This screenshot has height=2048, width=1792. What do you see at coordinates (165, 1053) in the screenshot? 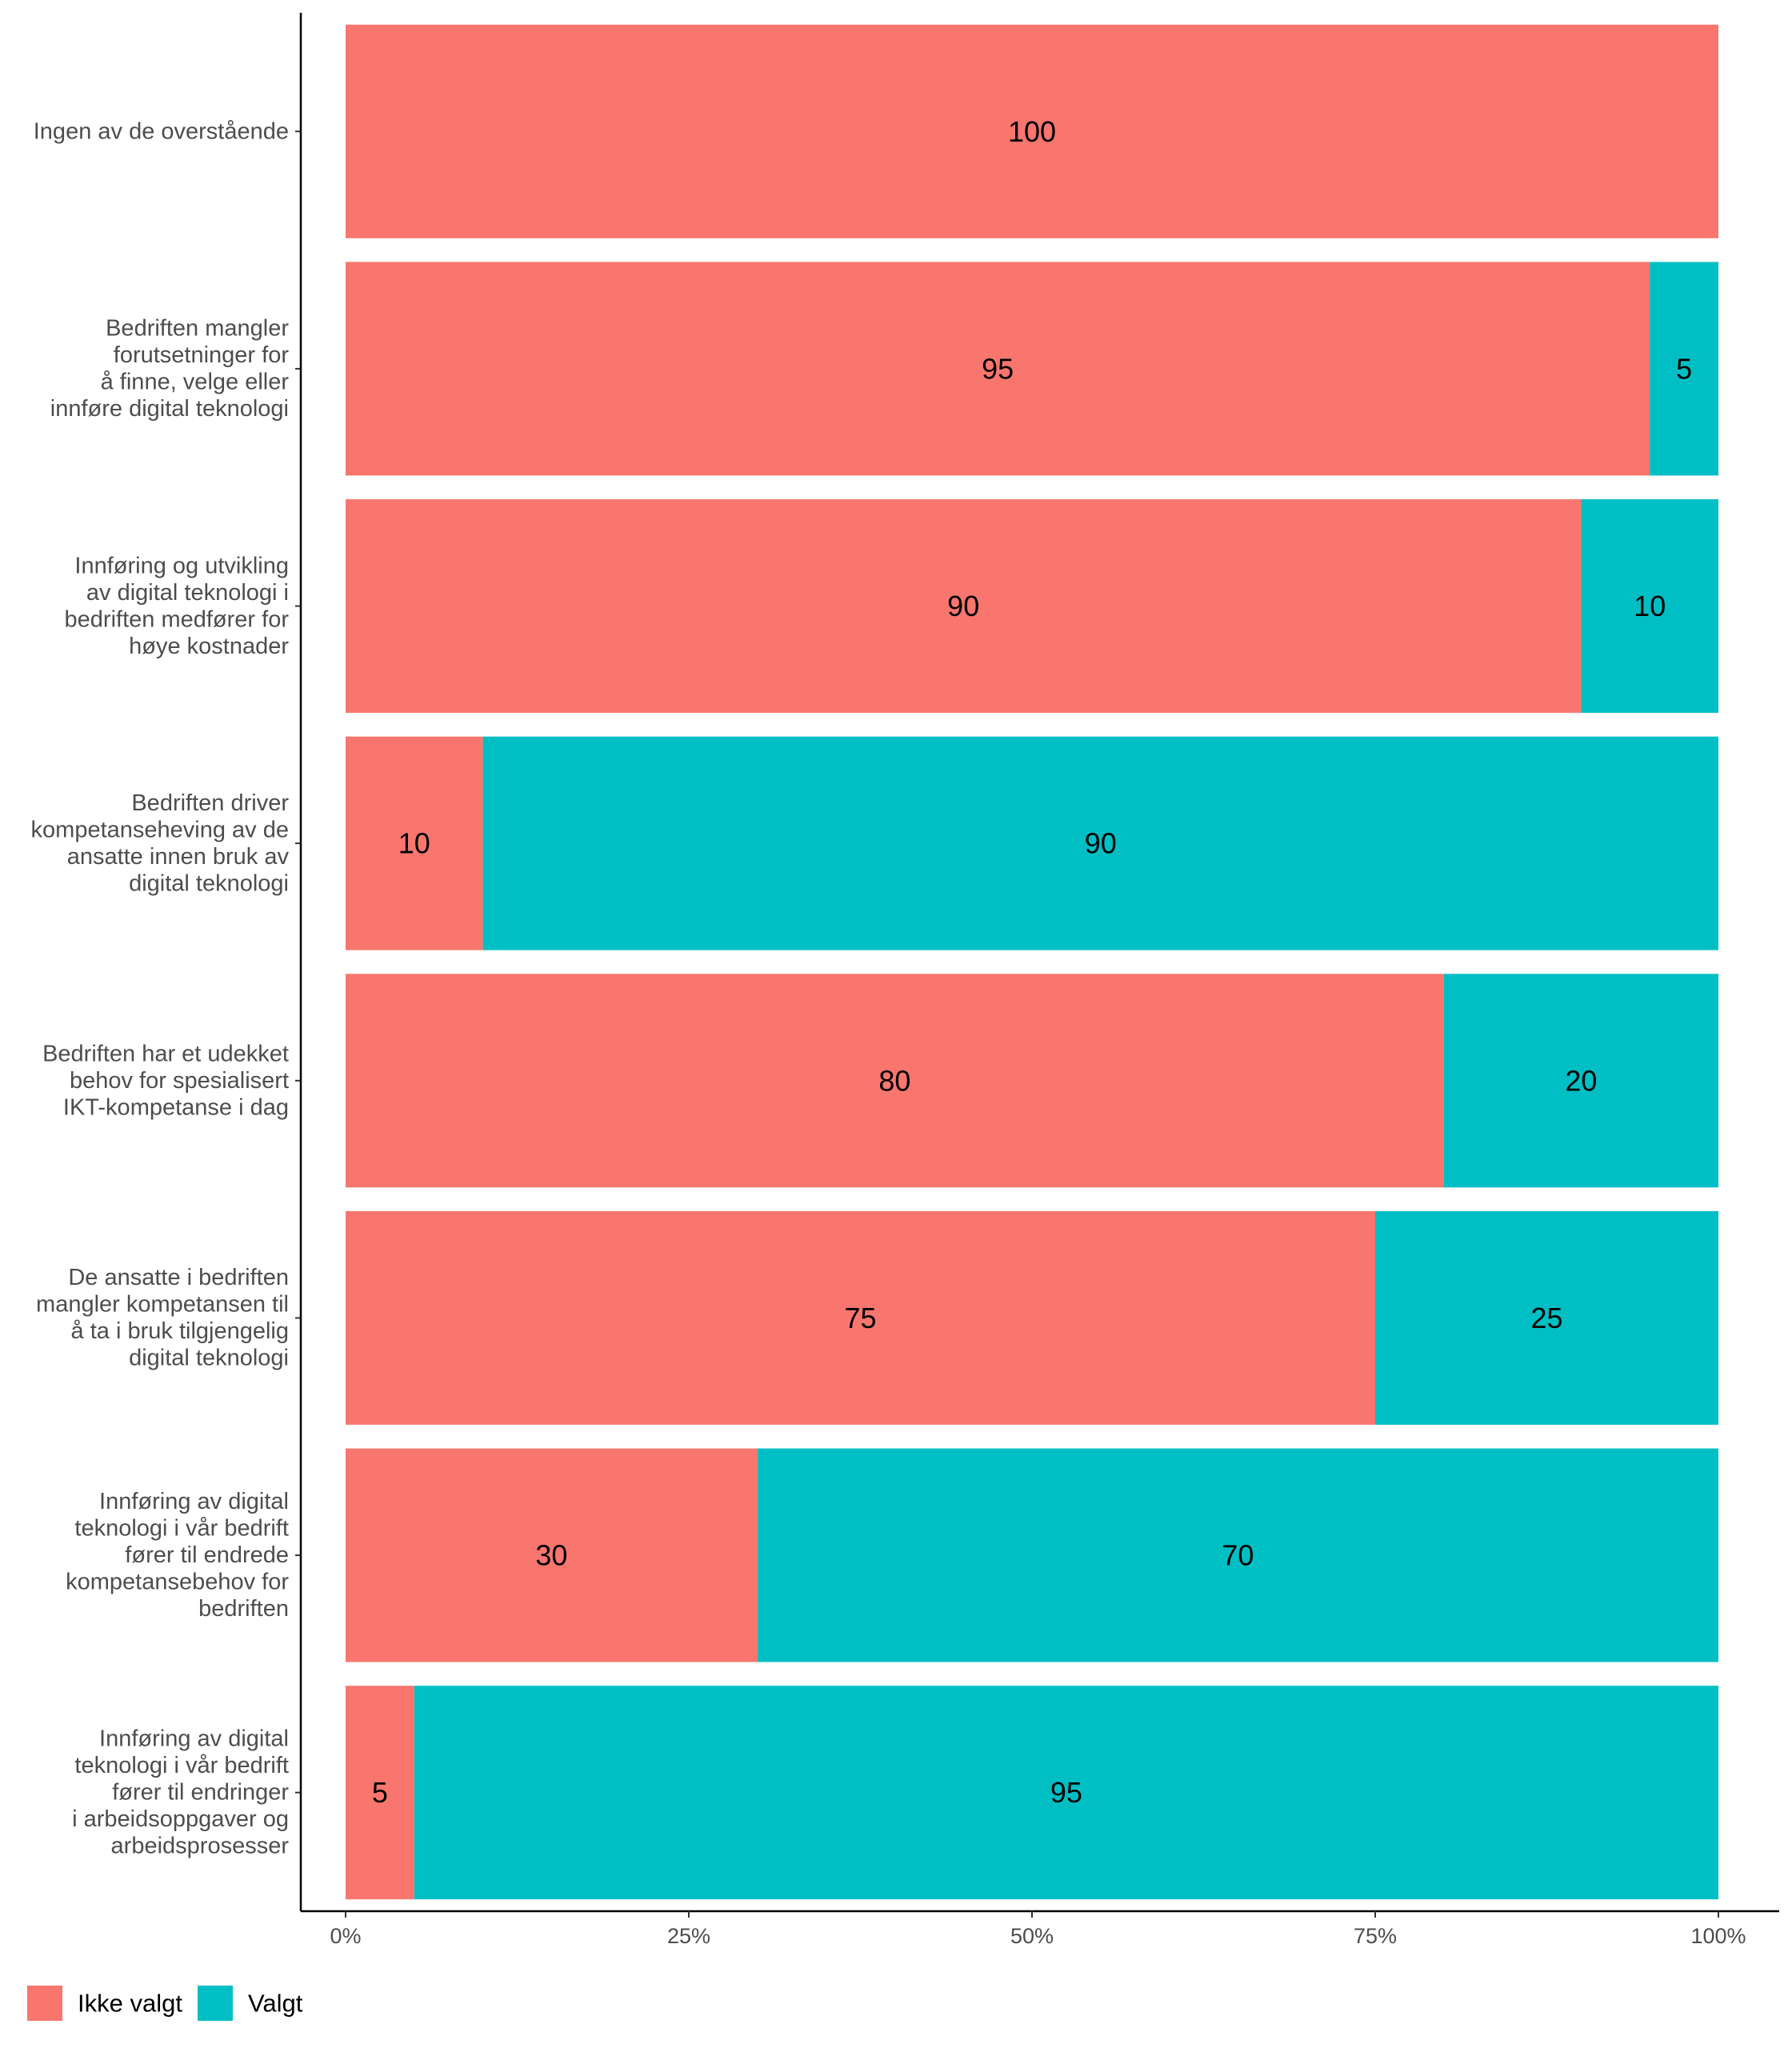
I see `category-label-line: Bedriften har et udekket` at bounding box center [165, 1053].